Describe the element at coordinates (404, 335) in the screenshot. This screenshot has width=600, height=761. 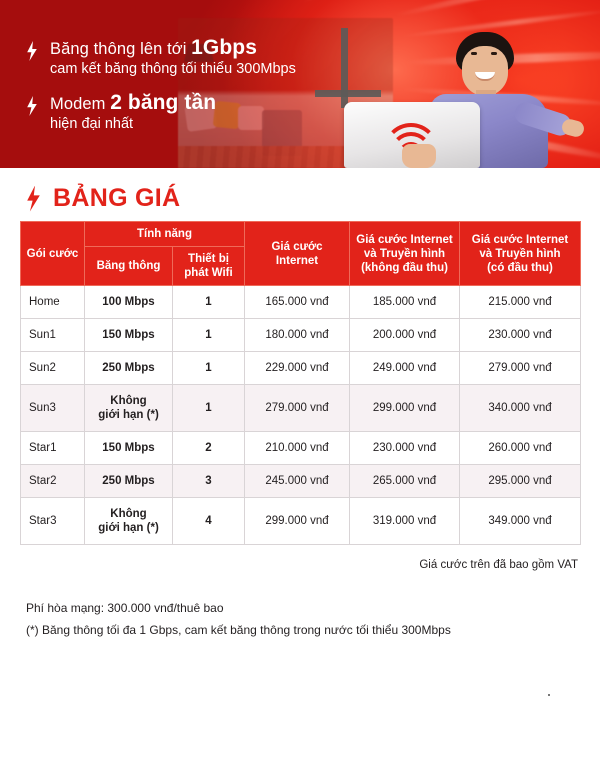
I see `cell-internet-tv-no-box: 200.000 vnđ` at that location.